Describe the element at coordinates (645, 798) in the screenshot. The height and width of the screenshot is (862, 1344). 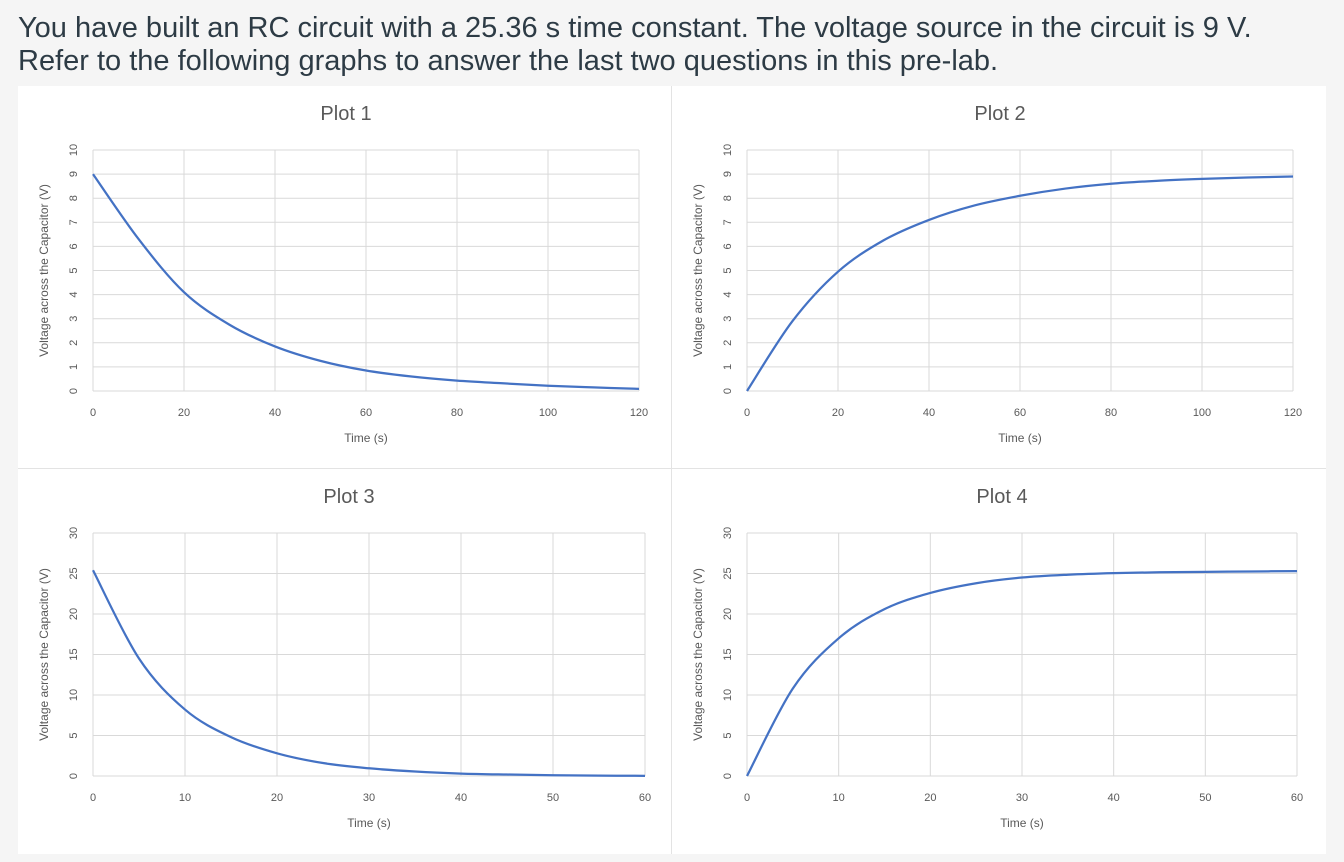
I see `plot-3-x-tick-label: 60` at that location.